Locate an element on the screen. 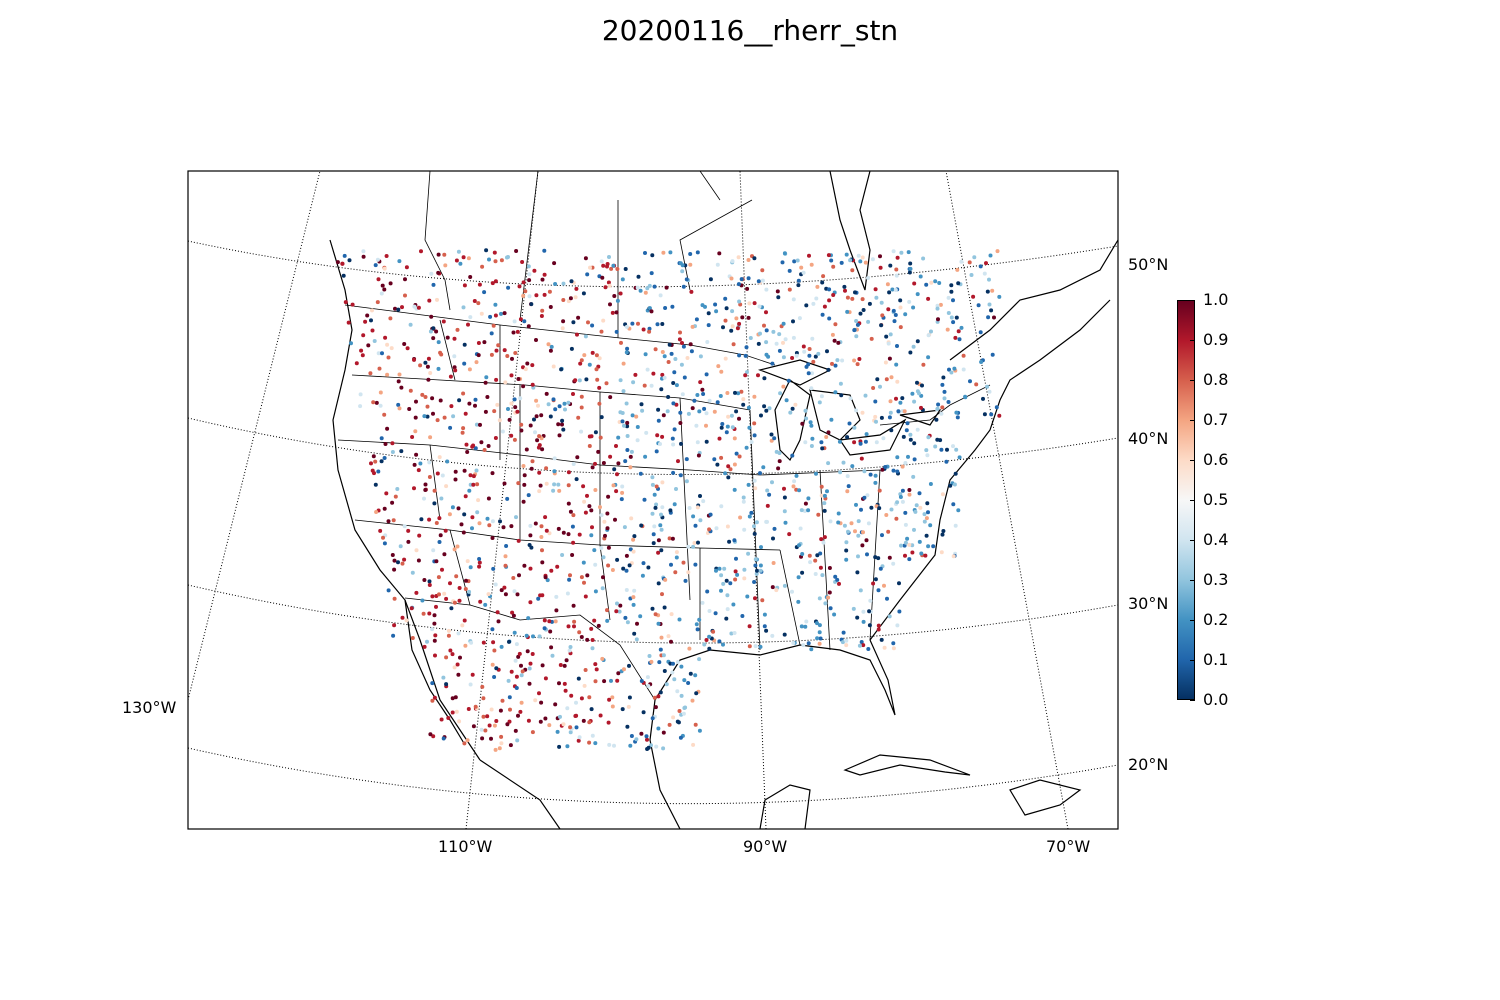  us-canada-border is located at coordinates (667, 365).